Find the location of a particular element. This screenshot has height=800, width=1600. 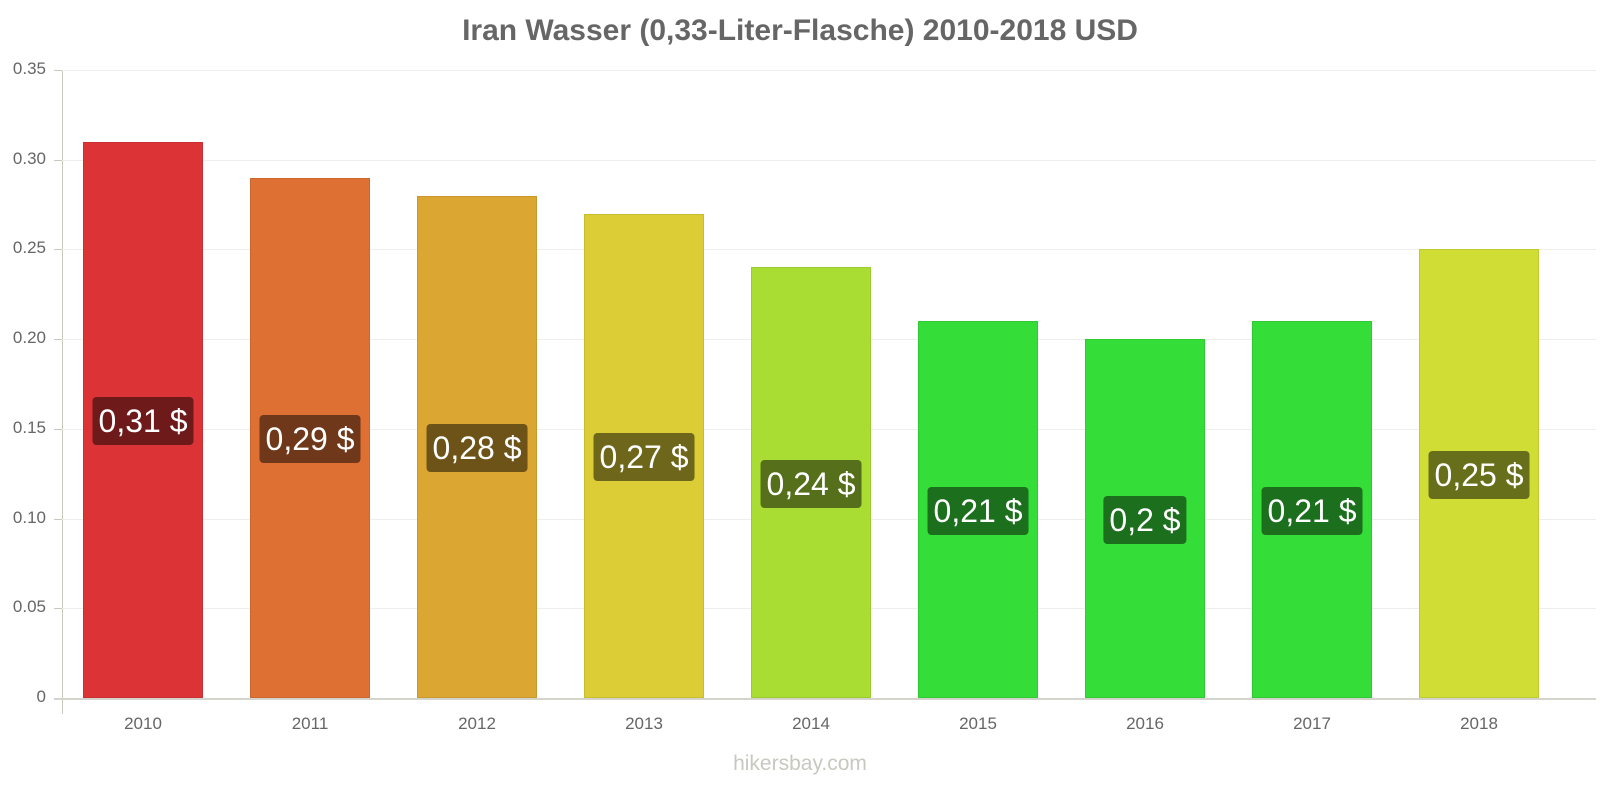

y-tick-label: 0.25 is located at coordinates (29, 248).